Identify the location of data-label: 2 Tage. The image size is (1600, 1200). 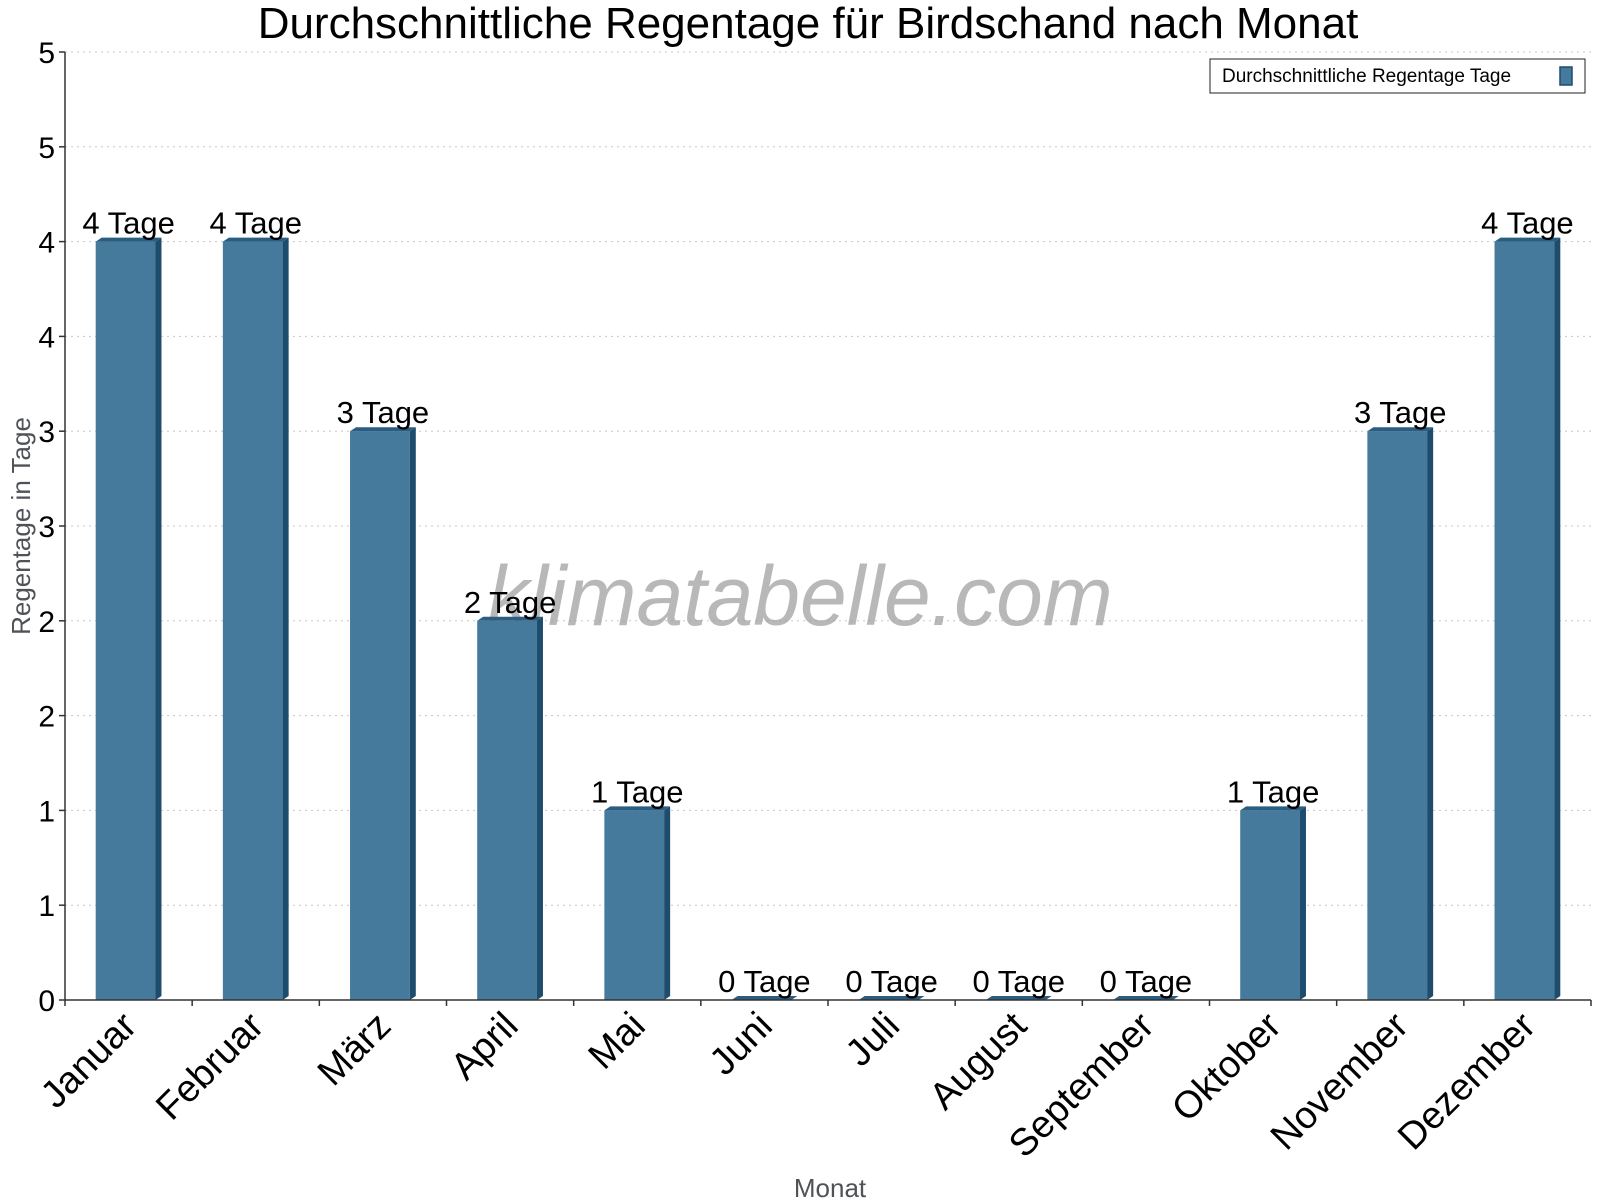
(510, 602).